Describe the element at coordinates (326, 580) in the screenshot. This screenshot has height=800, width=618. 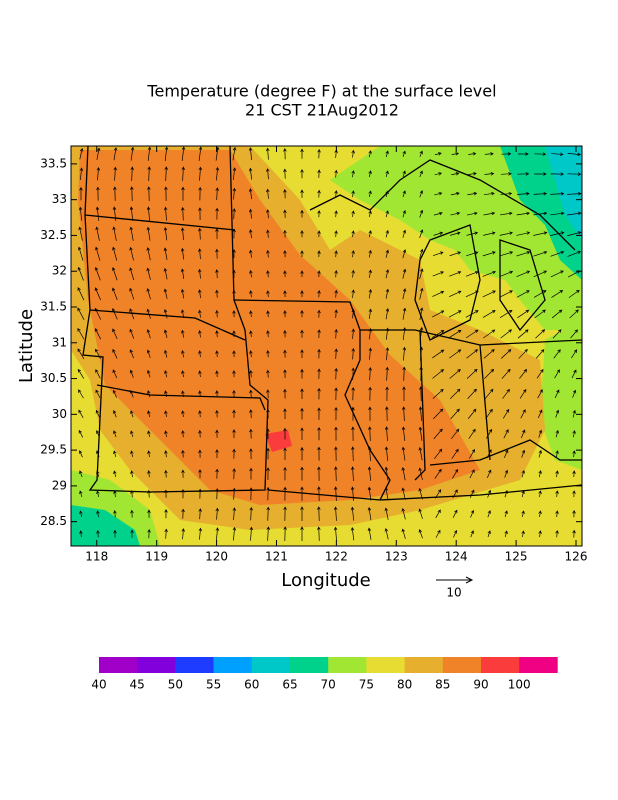
I see `x-axis-label: Longitude` at that location.